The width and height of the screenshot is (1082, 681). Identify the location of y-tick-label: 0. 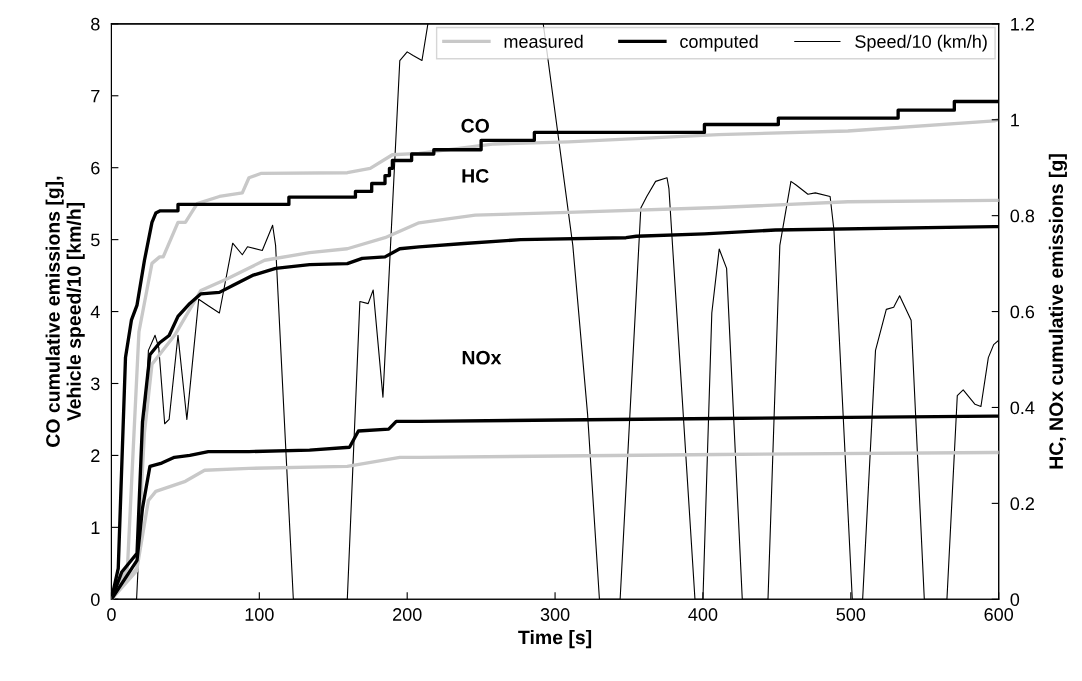
(95, 599).